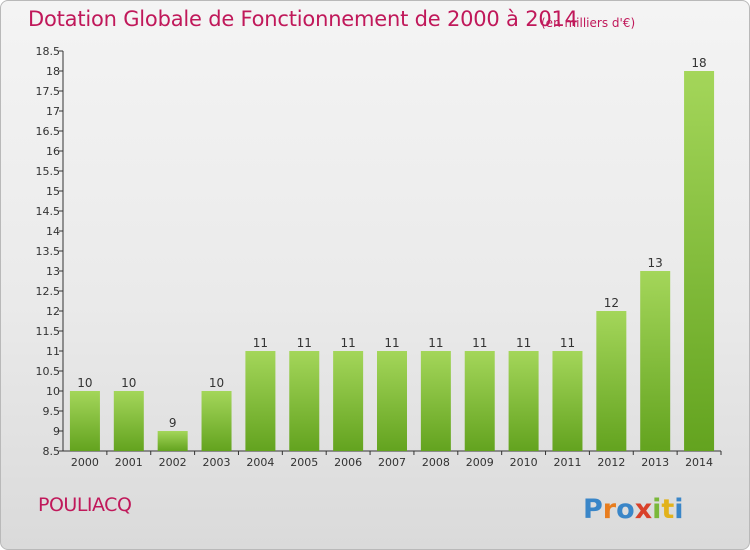 This screenshot has height=550, width=750. I want to click on bar-2007, so click(392, 401).